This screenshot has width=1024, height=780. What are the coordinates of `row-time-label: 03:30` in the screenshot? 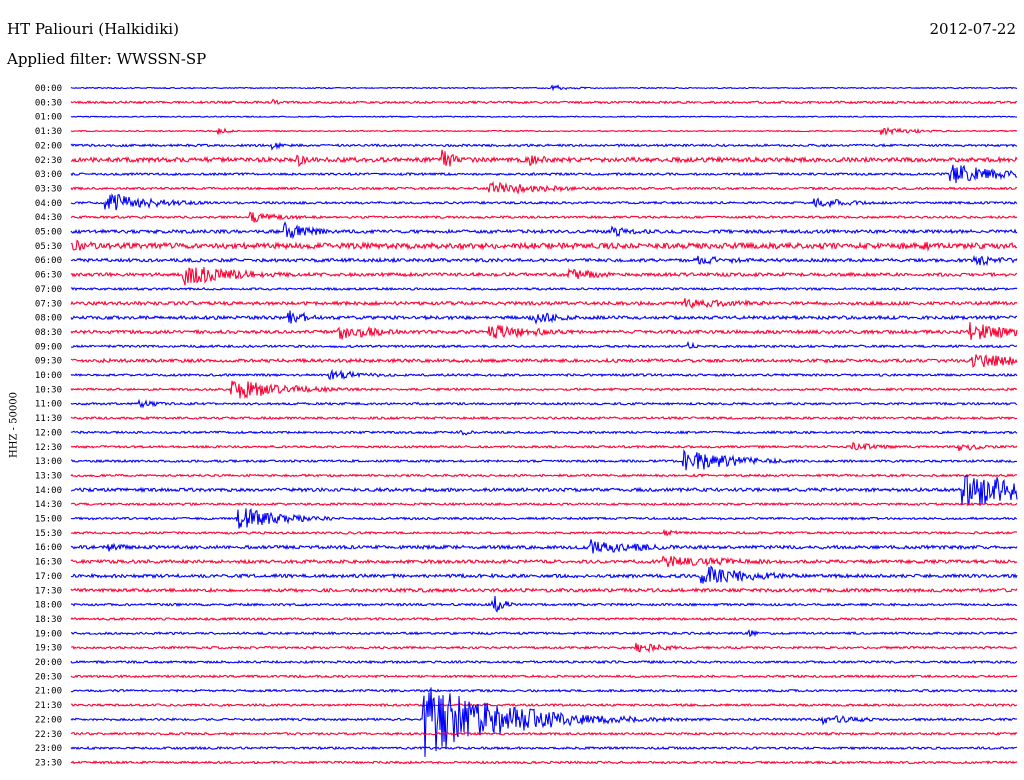 It's located at (48, 189).